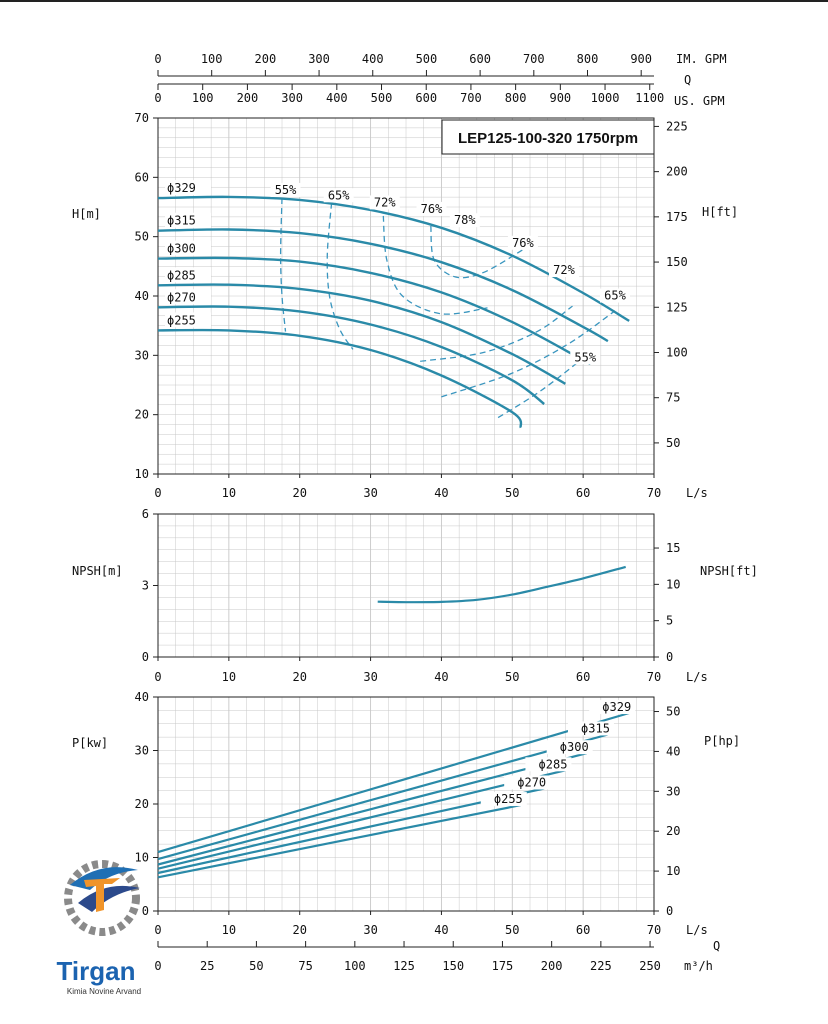 This screenshot has width=828, height=1024. What do you see at coordinates (157, 677) in the screenshot?
I see `x-tick-label: 0` at bounding box center [157, 677].